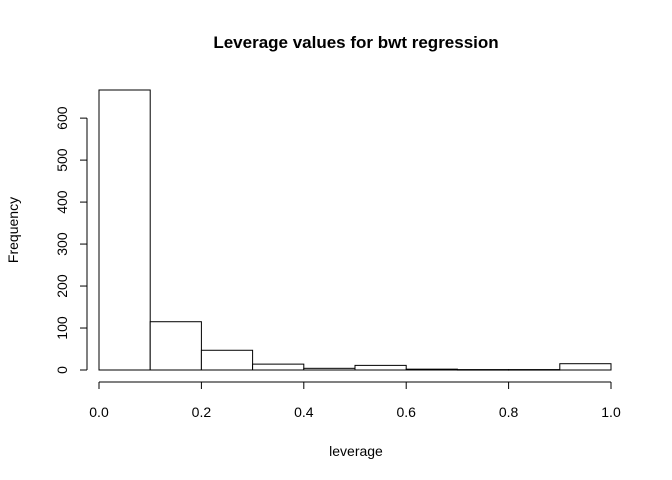 This screenshot has height=480, width=672. Describe the element at coordinates (62, 118) in the screenshot. I see `y-tick-label: 600` at that location.